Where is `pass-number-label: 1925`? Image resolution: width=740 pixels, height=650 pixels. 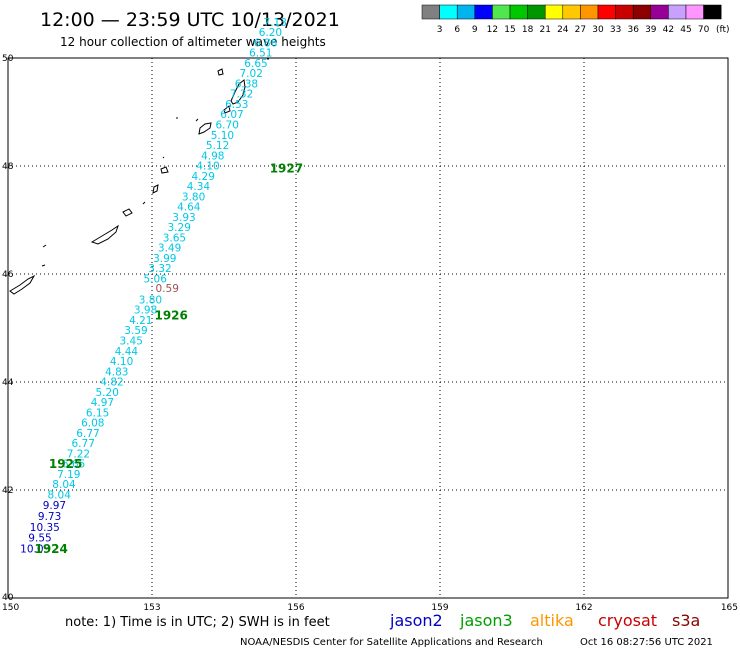 pass-number-label: 1925 is located at coordinates (65, 464).